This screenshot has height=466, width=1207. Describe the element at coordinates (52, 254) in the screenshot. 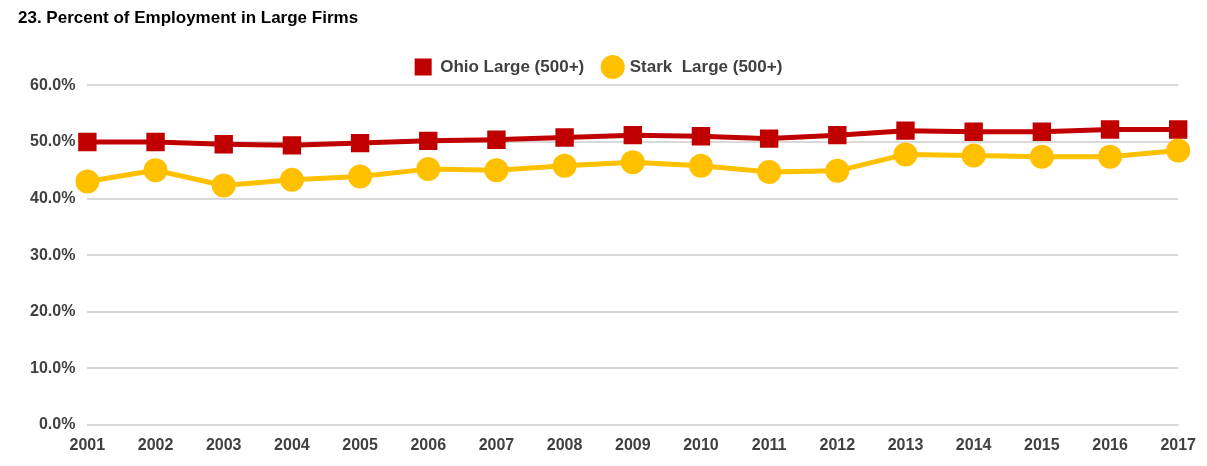

I see `y-tick-label: 30.0%` at that location.